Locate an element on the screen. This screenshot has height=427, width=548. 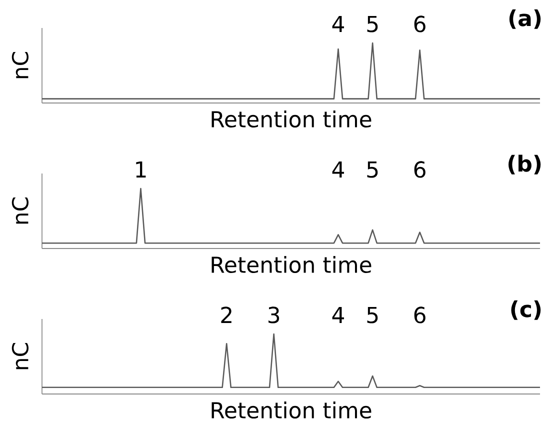
text: 3 is located at coordinates (274, 315).